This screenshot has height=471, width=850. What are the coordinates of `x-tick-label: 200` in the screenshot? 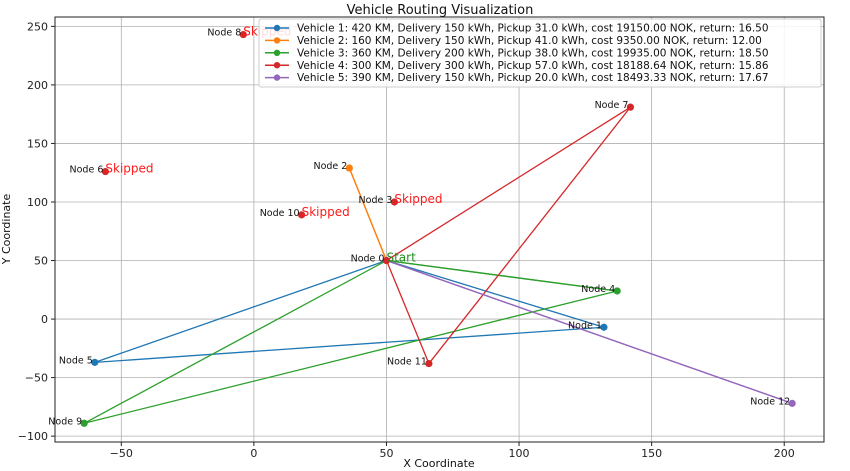 It's located at (784, 453).